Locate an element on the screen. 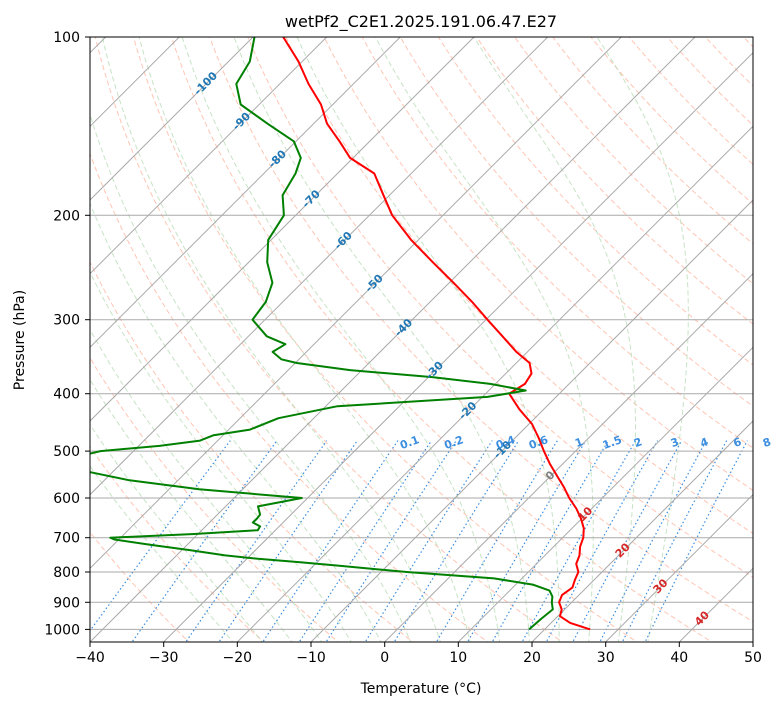  x-tick-label: −30 is located at coordinates (164, 658).